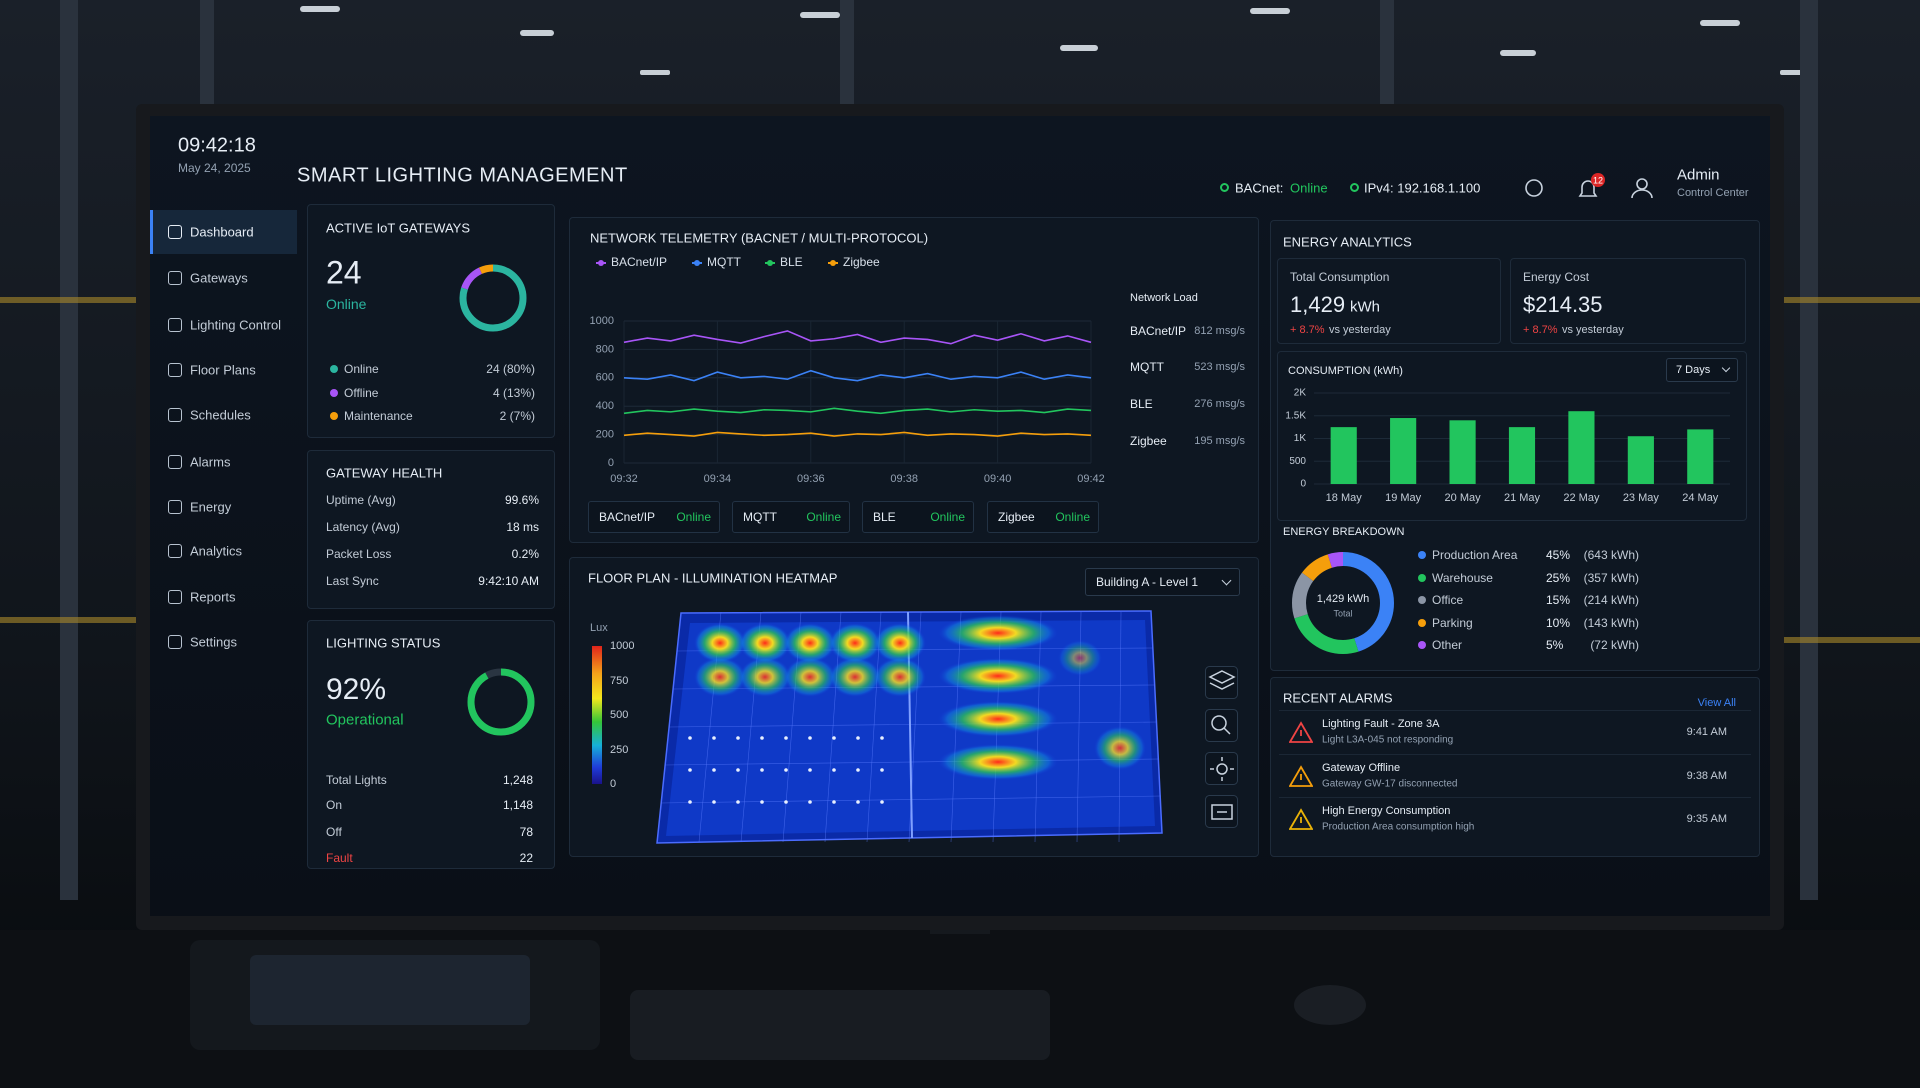 This screenshot has height=1088, width=1920. Describe the element at coordinates (526, 832) in the screenshot. I see `lighting-value: 78` at that location.